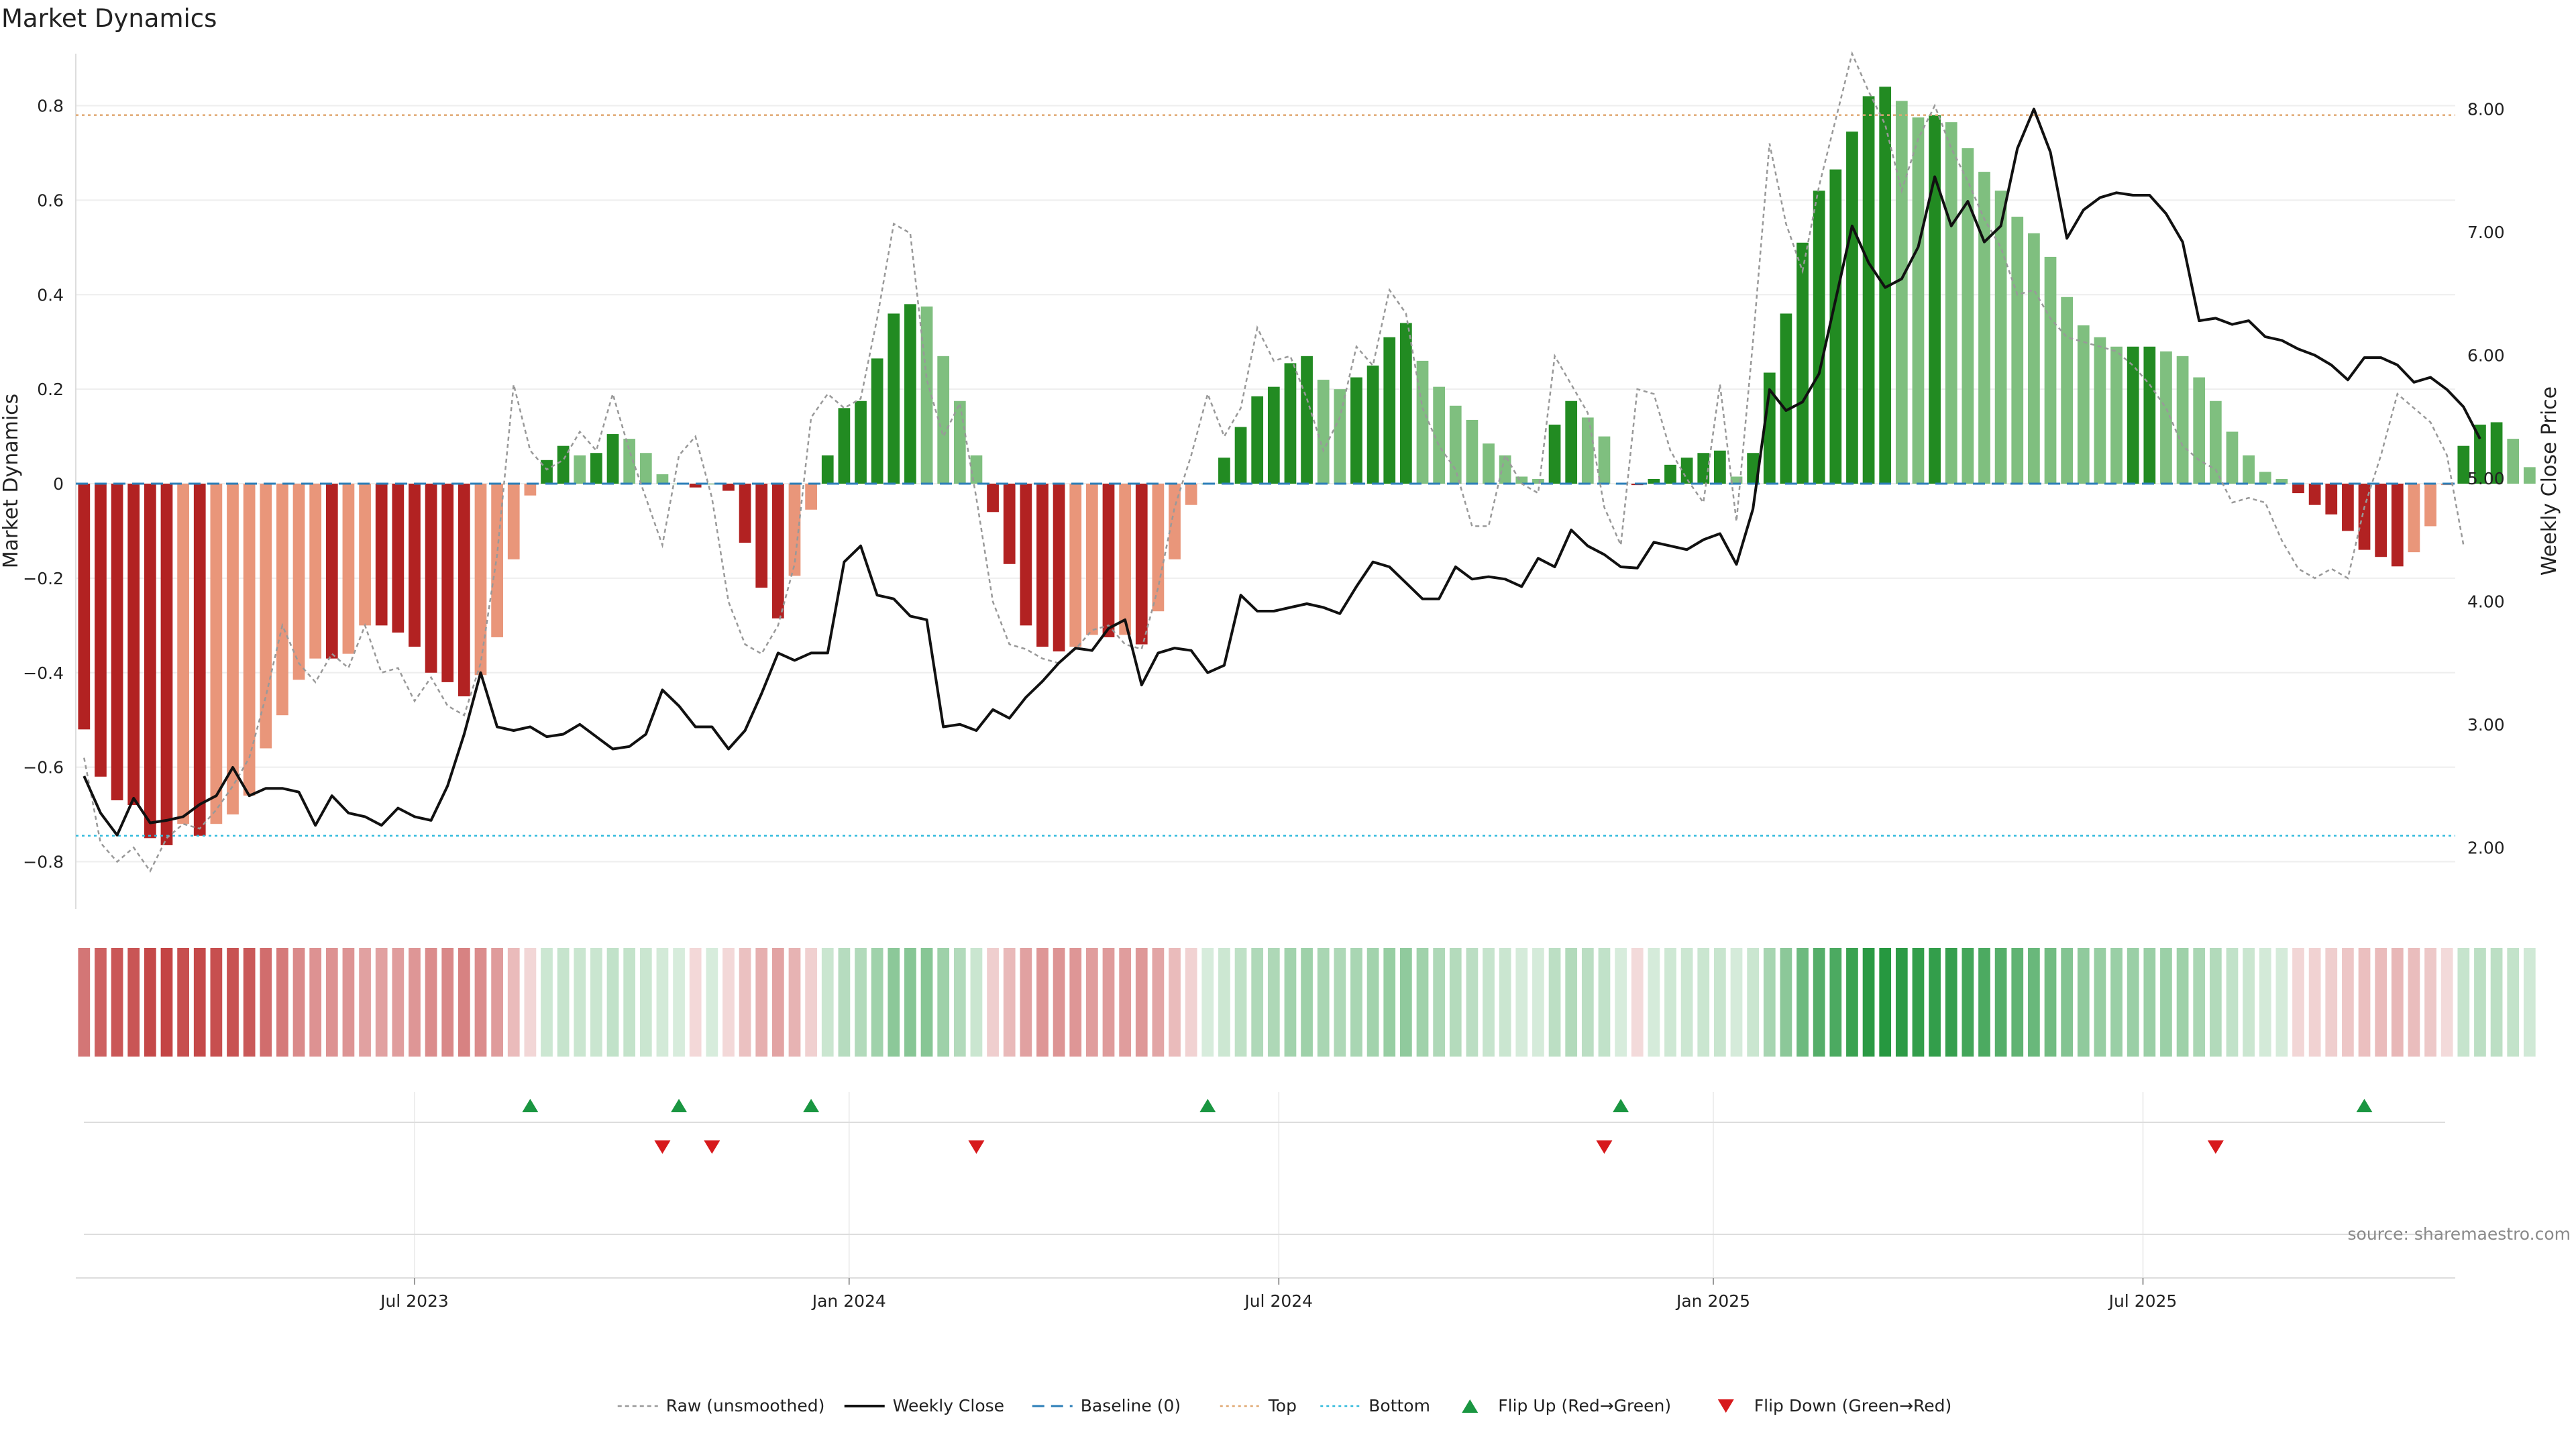  Describe the element at coordinates (1834, 1405) in the screenshot. I see `legend-item-flip-down: Flip Down (Green→Red)` at that location.